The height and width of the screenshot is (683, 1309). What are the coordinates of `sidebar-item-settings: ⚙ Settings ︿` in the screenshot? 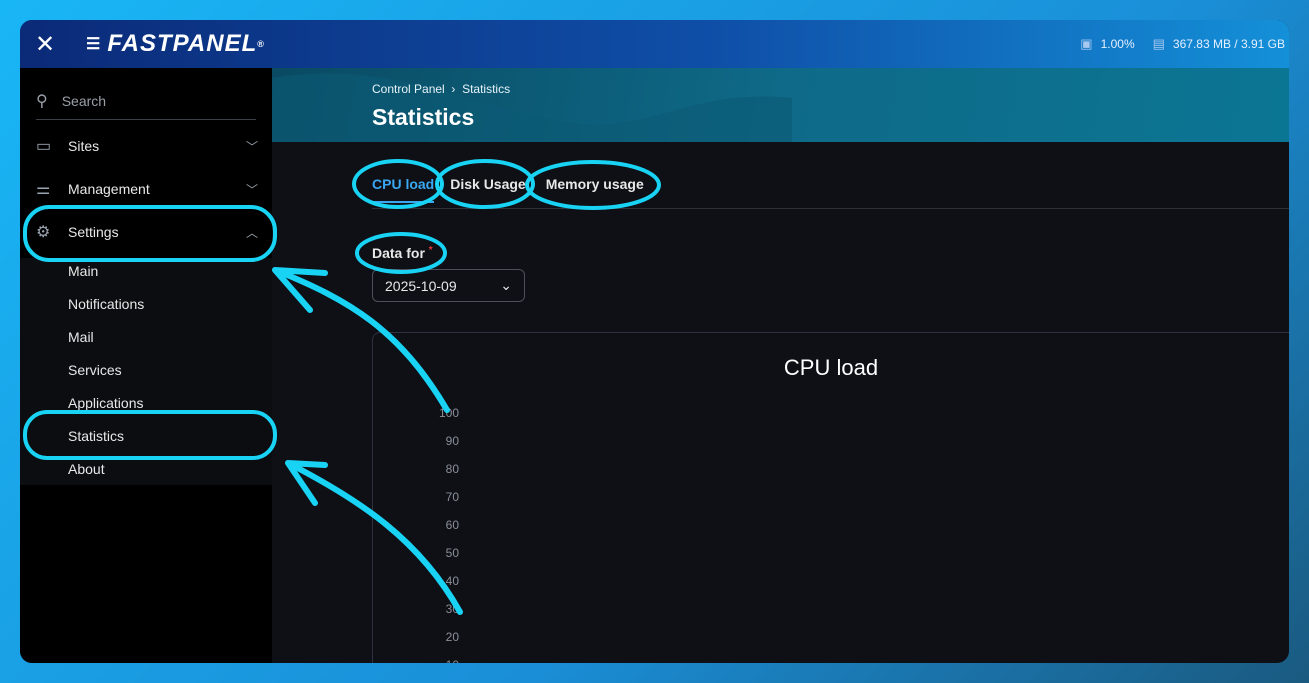 It's located at (147, 232).